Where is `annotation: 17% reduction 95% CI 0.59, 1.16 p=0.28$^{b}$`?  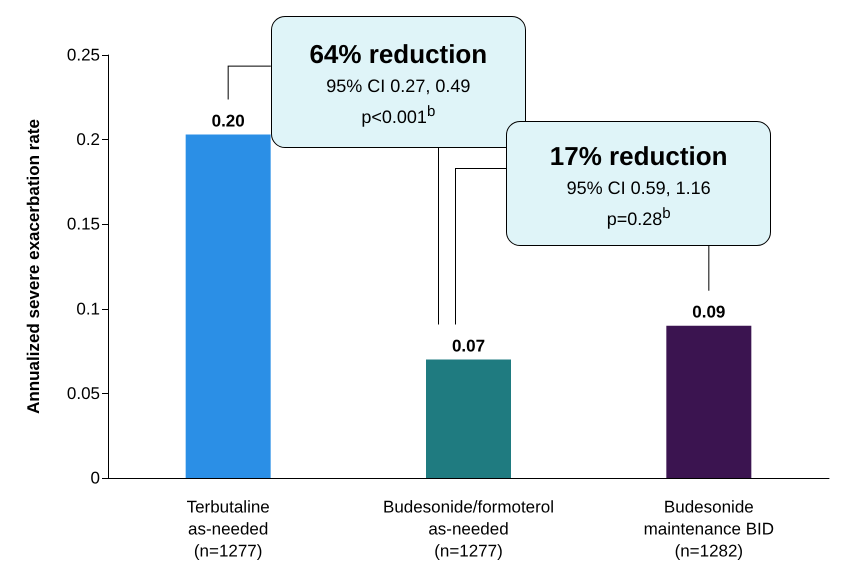
annotation: 17% reduction 95% CI 0.59, 1.16 p=0.28$^{b}$ is located at coordinates (639, 185).